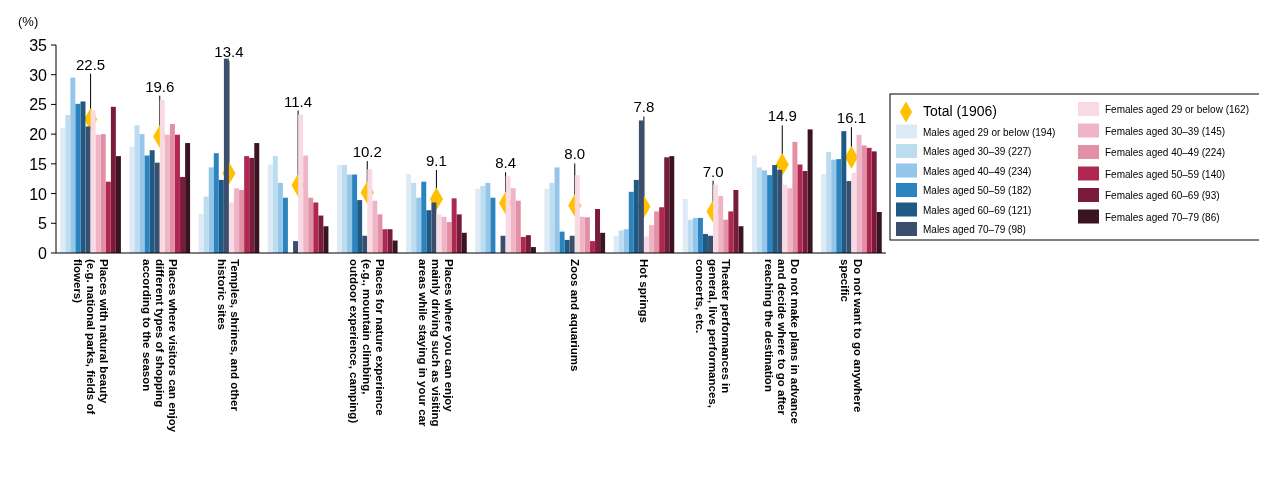 Image resolution: width=1267 pixels, height=477 pixels. What do you see at coordinates (977, 190) in the screenshot?
I see `legend-label: Males aged 50–59 (182)` at bounding box center [977, 190].